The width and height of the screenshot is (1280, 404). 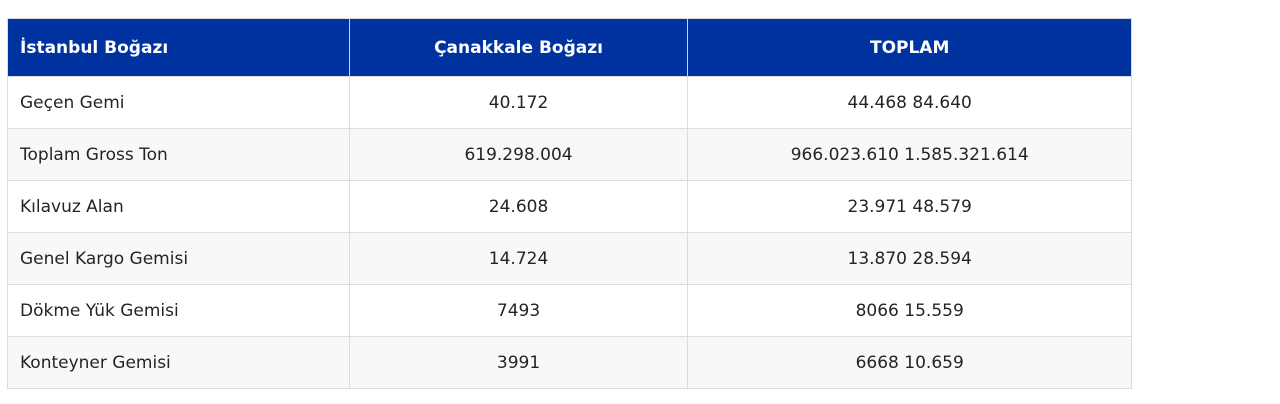 I want to click on toplam-value: 13.870 28.594, so click(x=909, y=258).